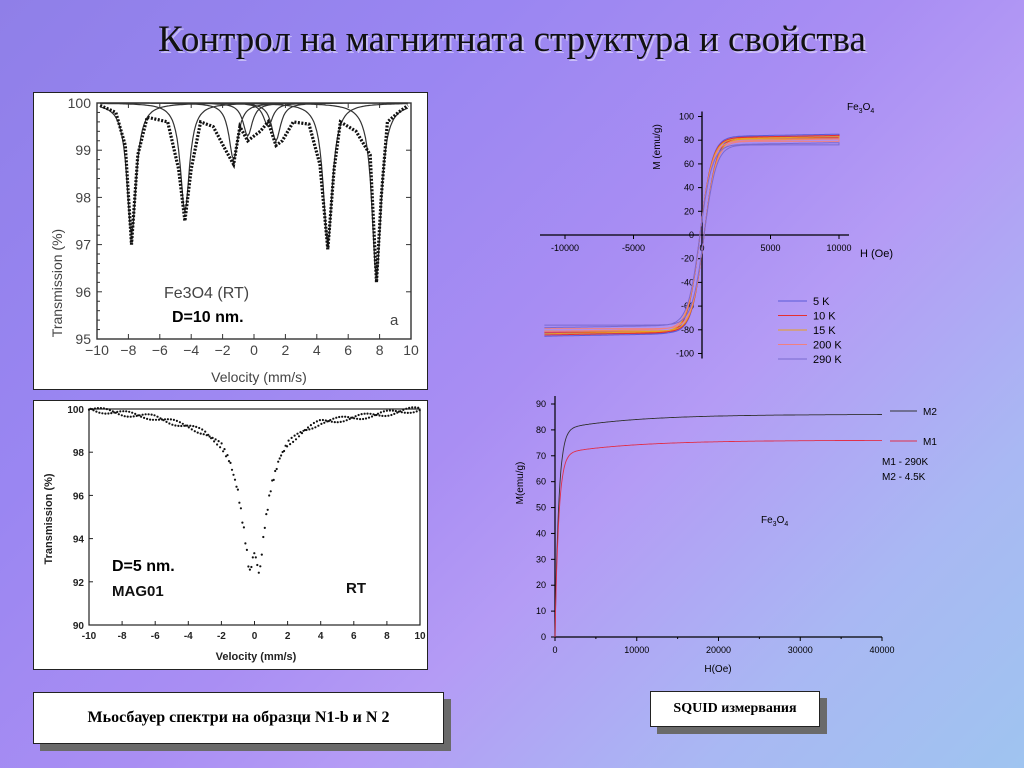 This screenshot has height=768, width=1024. Describe the element at coordinates (97, 350) in the screenshot. I see `x-tick-label: −10` at that location.